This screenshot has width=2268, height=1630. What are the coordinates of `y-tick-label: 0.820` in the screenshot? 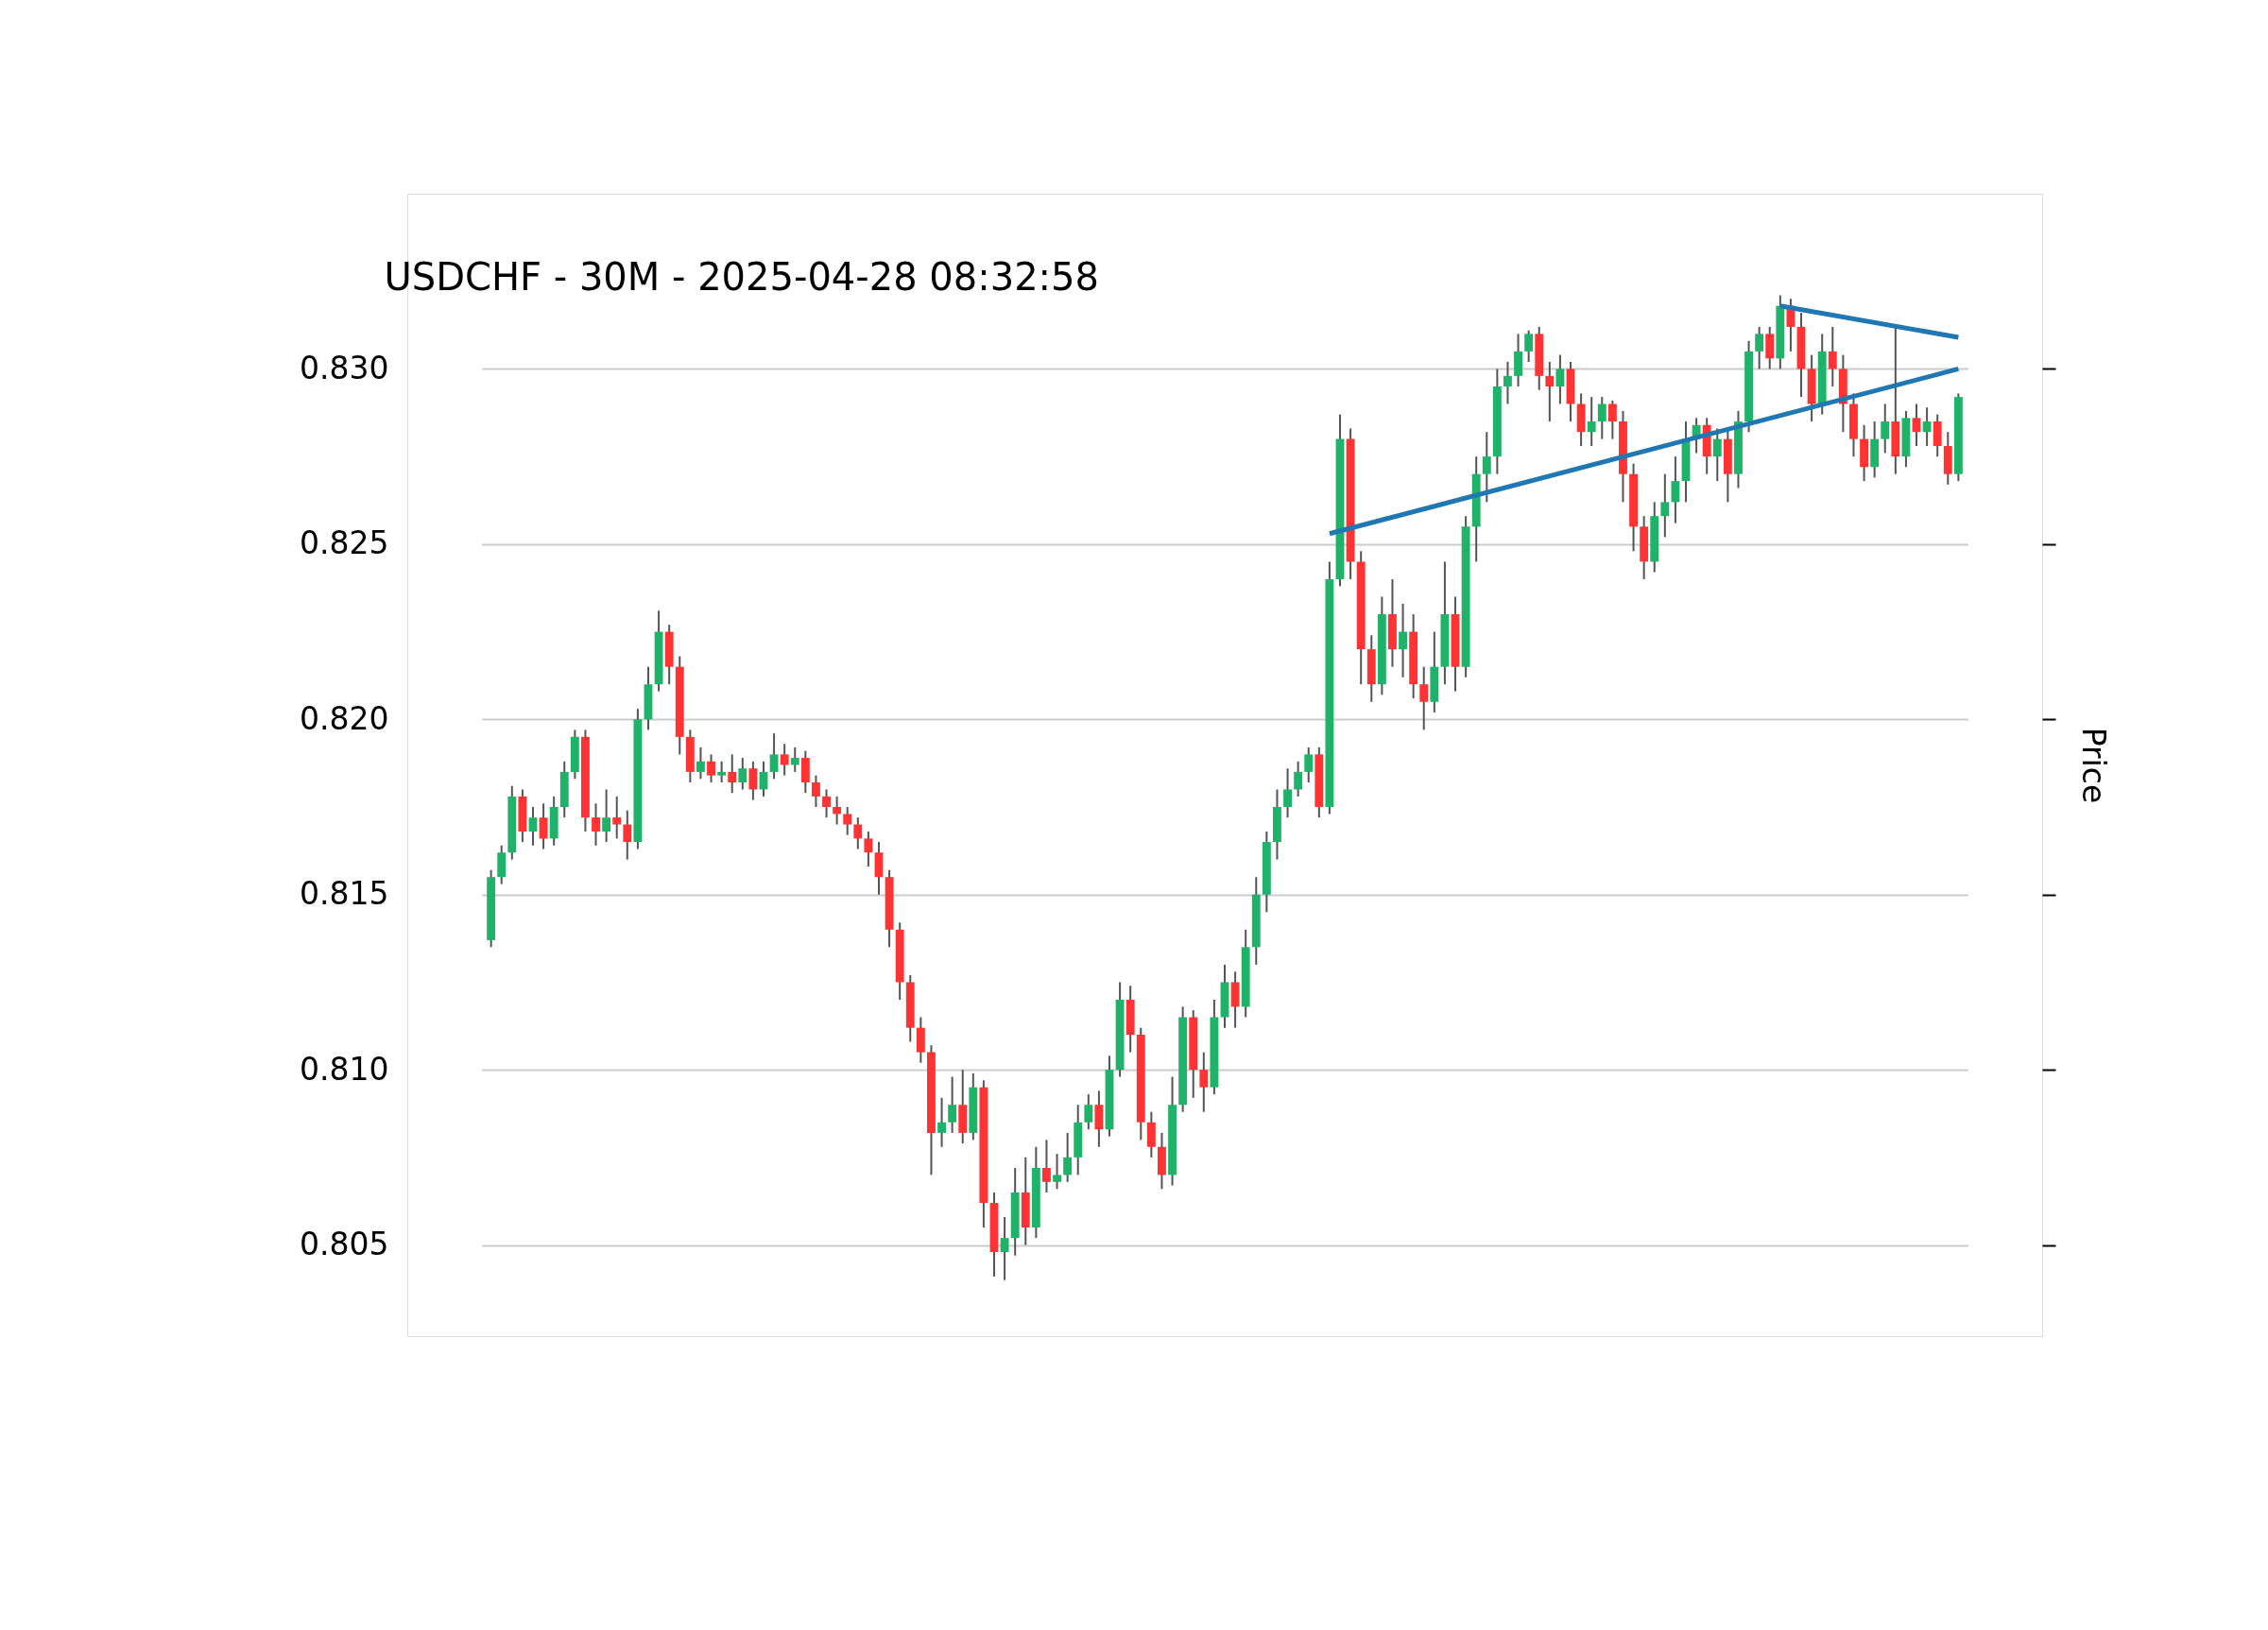 It's located at (344, 718).